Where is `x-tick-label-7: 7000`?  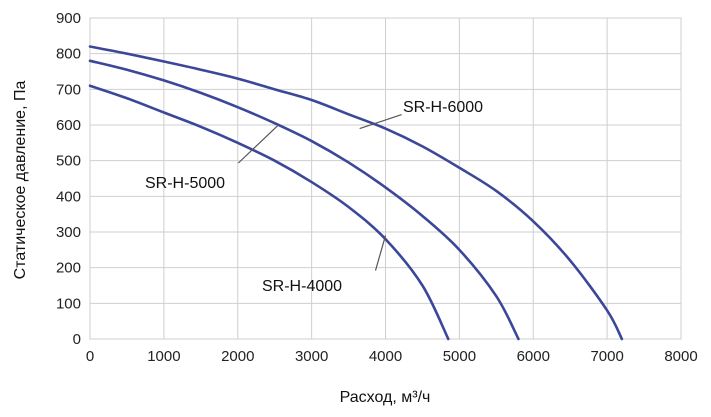
x-tick-label-7: 7000 is located at coordinates (606, 356).